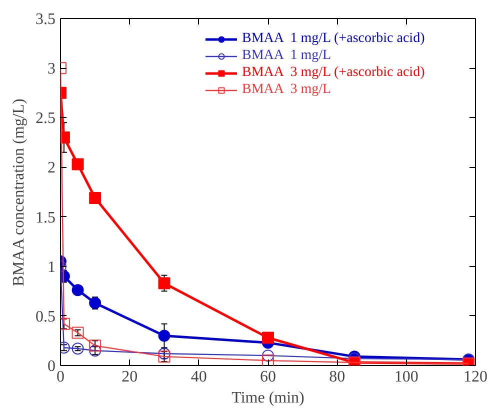  What do you see at coordinates (19, 192) in the screenshot?
I see `y-axis-title: BMAA concentration (mg/L)` at bounding box center [19, 192].